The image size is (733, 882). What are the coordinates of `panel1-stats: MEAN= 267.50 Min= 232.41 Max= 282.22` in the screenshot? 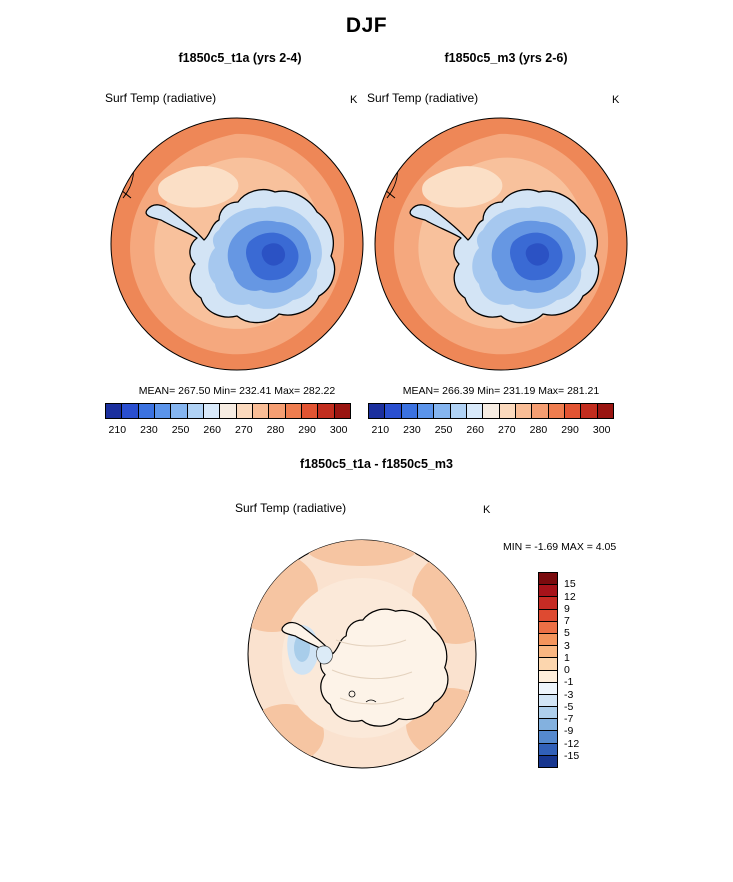 It's located at (237, 391).